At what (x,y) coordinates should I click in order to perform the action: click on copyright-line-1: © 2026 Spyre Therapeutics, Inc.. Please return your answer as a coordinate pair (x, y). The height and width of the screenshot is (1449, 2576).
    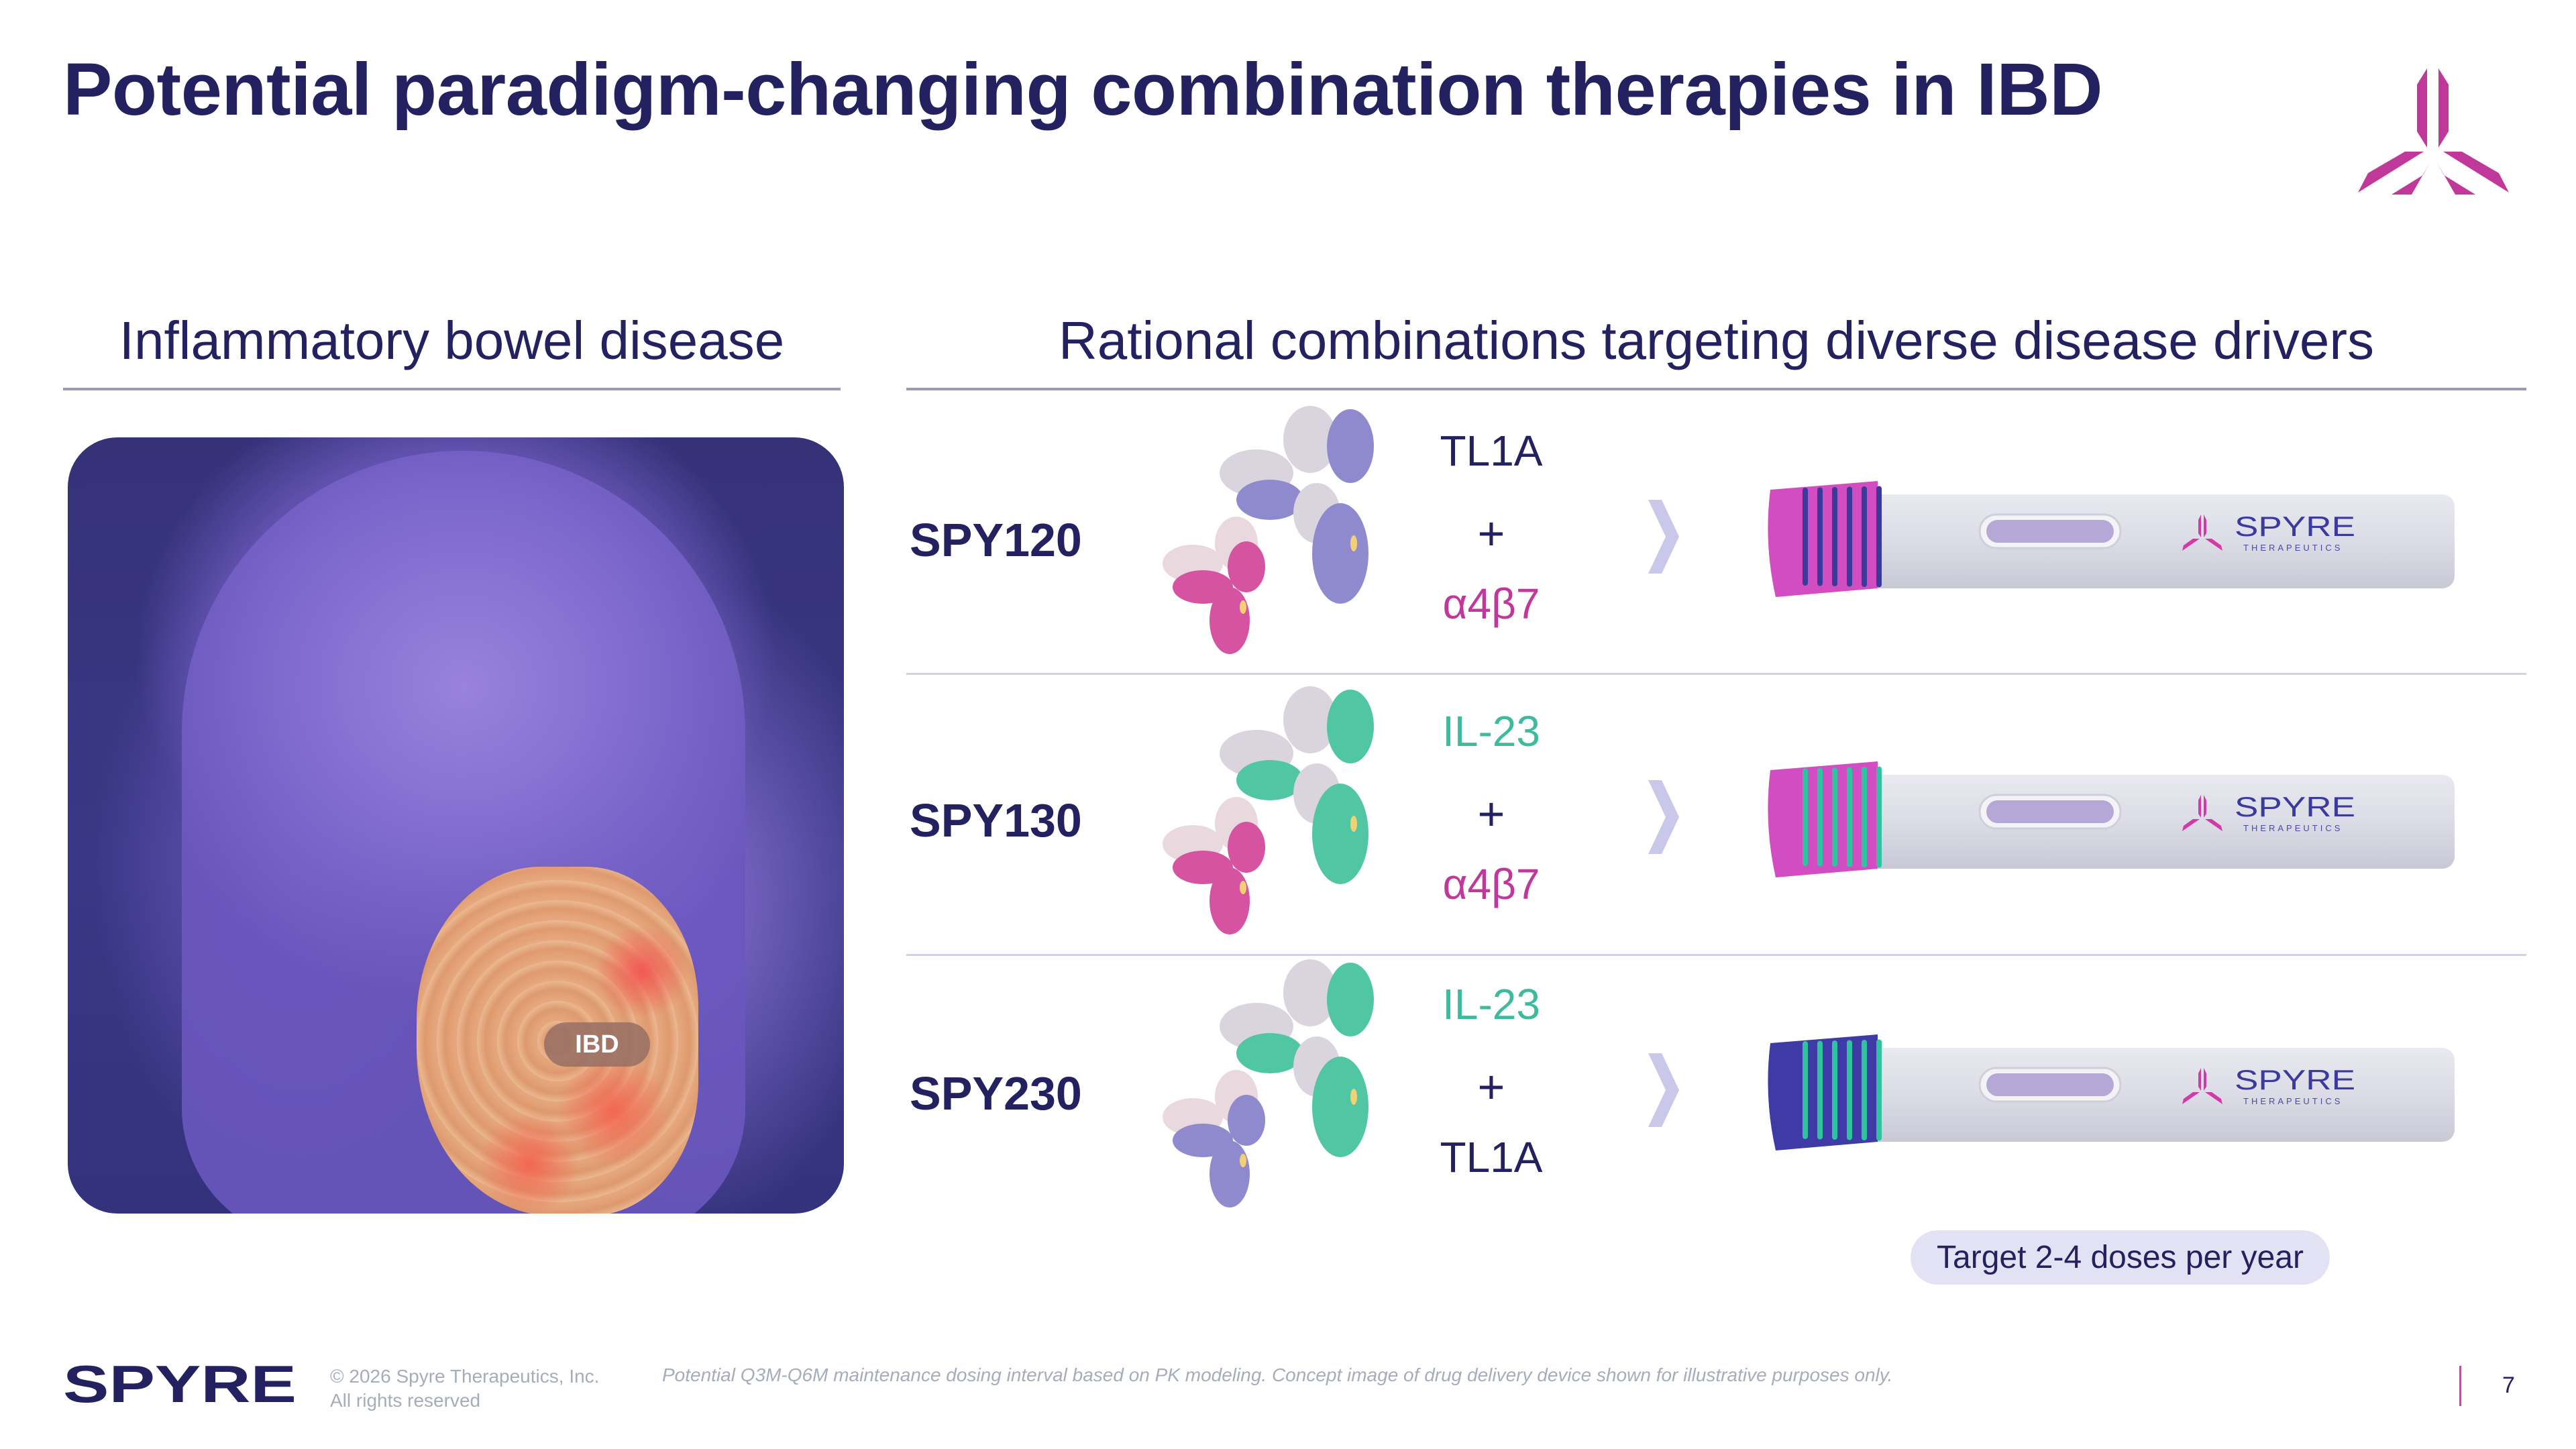
    Looking at the image, I should click on (465, 1376).